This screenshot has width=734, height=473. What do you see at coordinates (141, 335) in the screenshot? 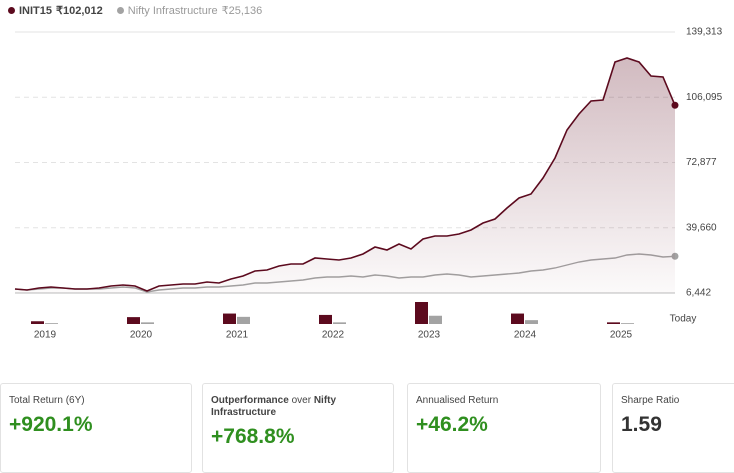
I see `x-tick-label: 2020` at bounding box center [141, 335].